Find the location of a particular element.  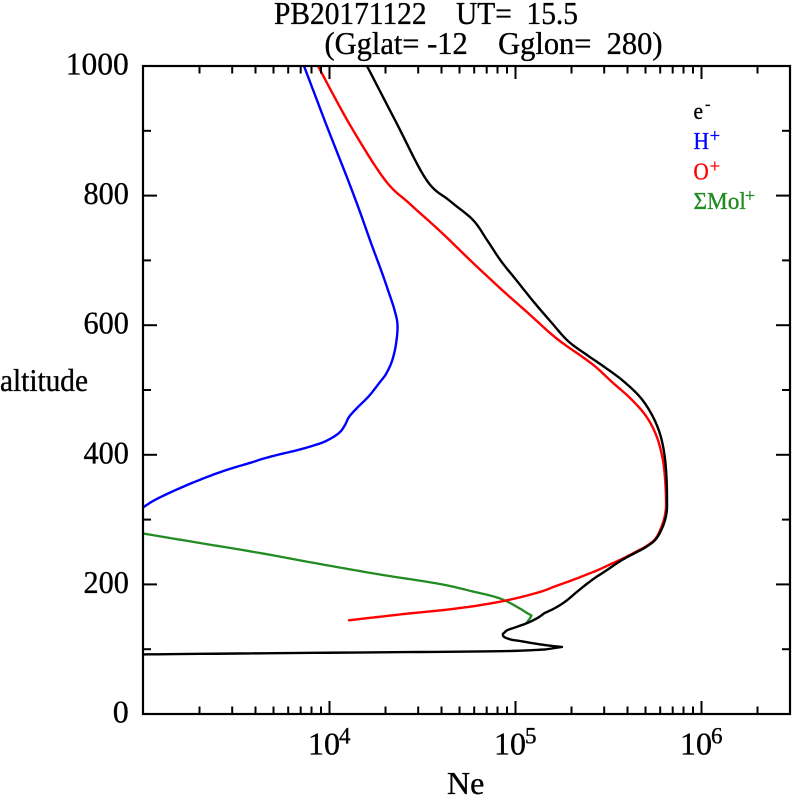

svg-text: PB20171122 UT= 15.5 is located at coordinates (426, 15).